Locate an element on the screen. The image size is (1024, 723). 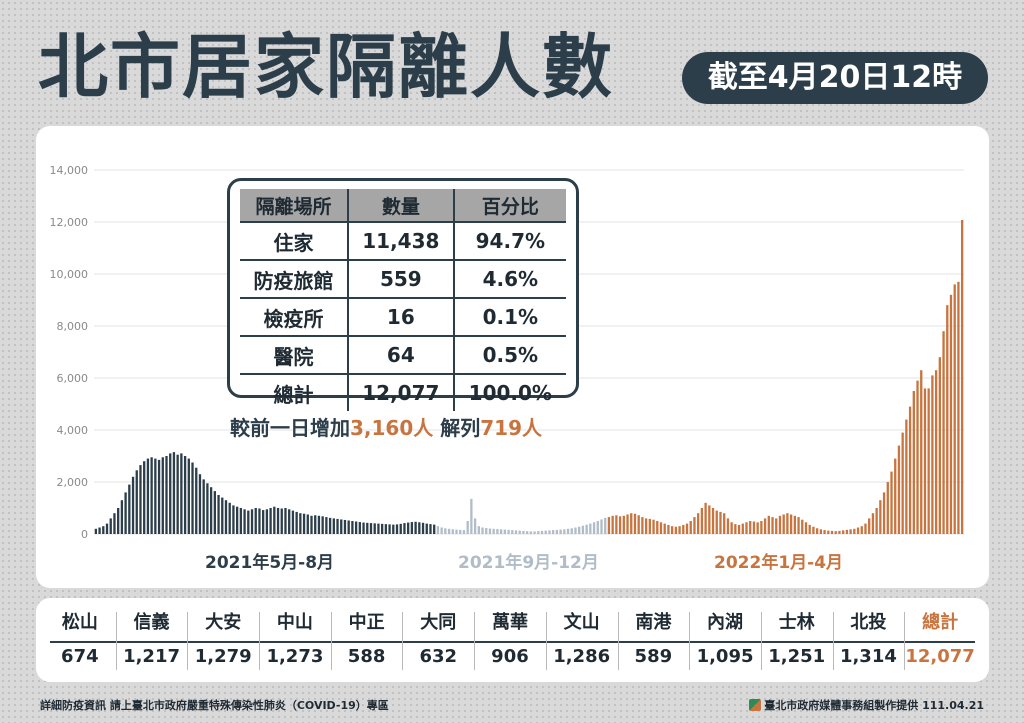
district-cell: 大安 1,279 is located at coordinates (223, 641).